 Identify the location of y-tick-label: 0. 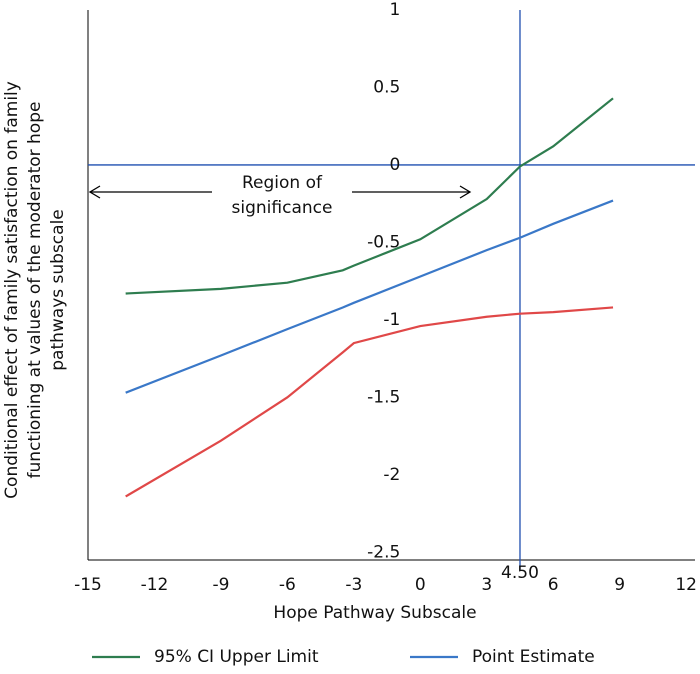
(394, 165).